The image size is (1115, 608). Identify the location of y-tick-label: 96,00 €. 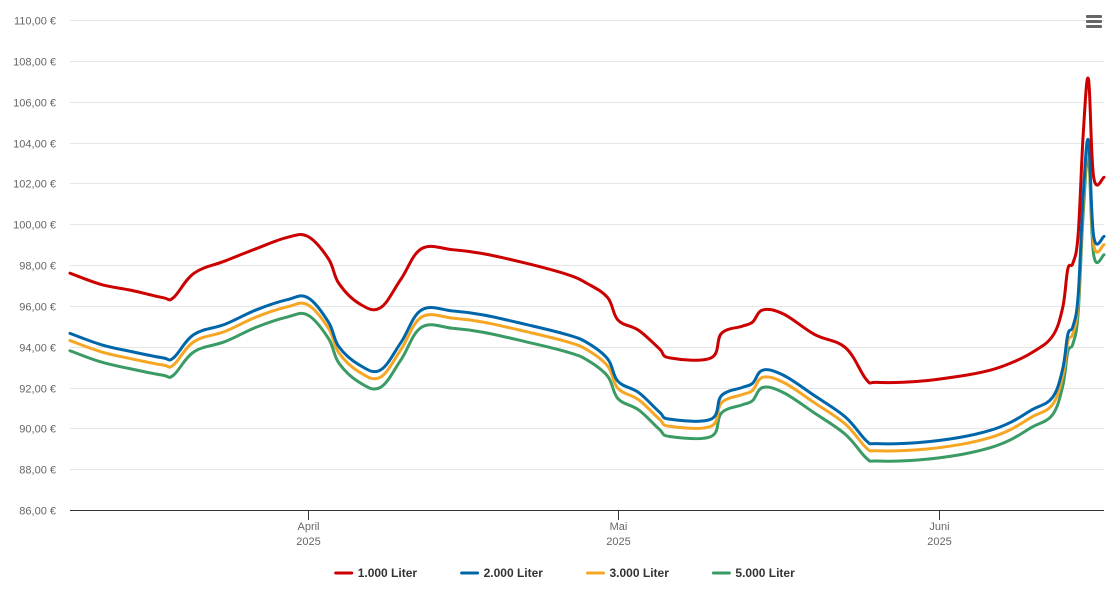
(37, 308).